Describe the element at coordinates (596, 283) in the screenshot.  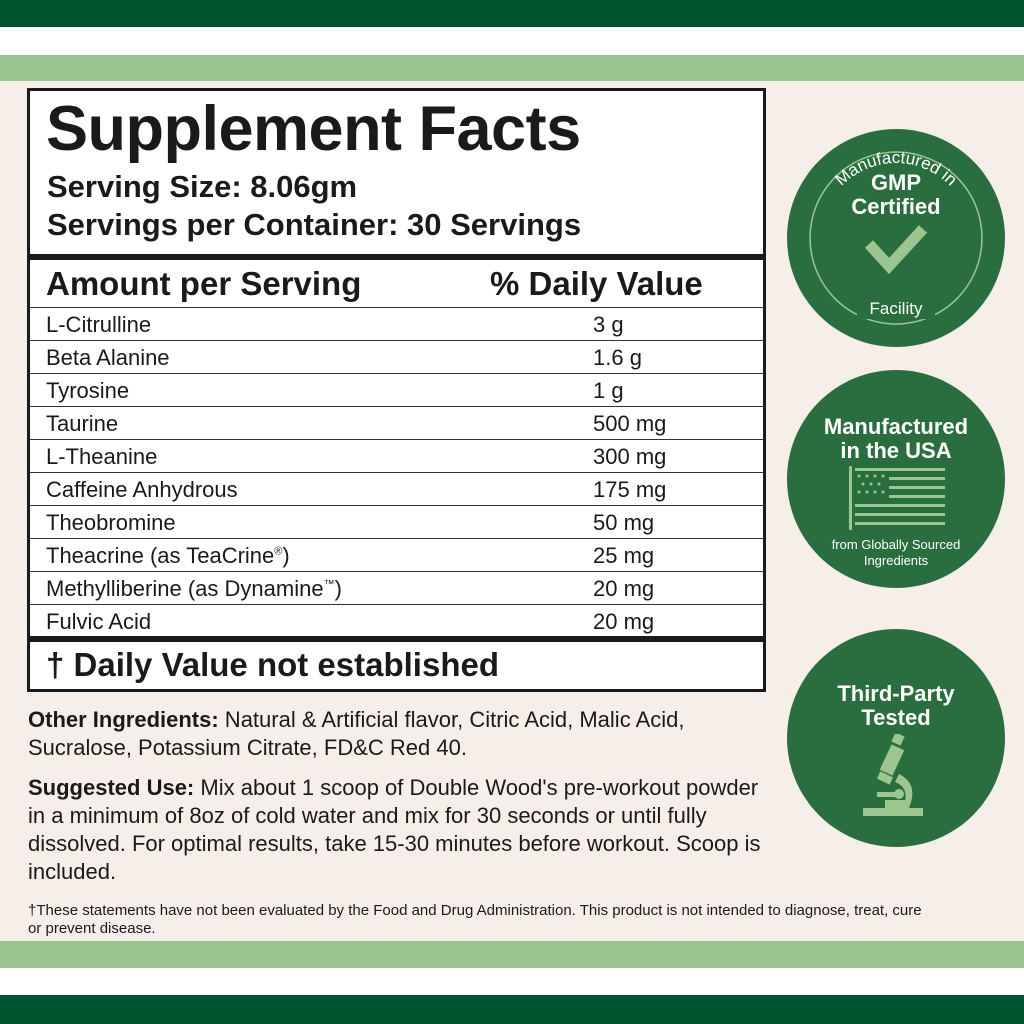
I see `header-daily-value: % Daily Value` at that location.